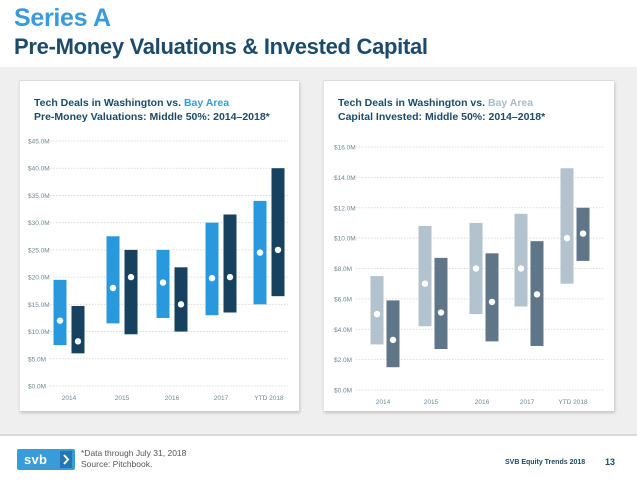 The image size is (637, 494). What do you see at coordinates (343, 330) in the screenshot?
I see `y-tick-label: $4.0M` at bounding box center [343, 330].